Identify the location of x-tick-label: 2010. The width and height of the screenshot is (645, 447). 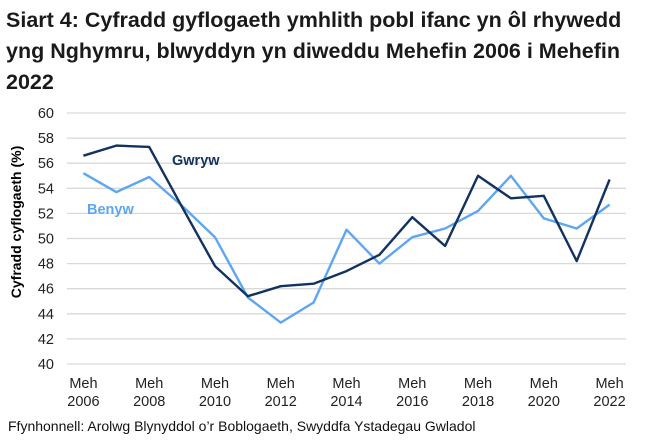
(215, 402).